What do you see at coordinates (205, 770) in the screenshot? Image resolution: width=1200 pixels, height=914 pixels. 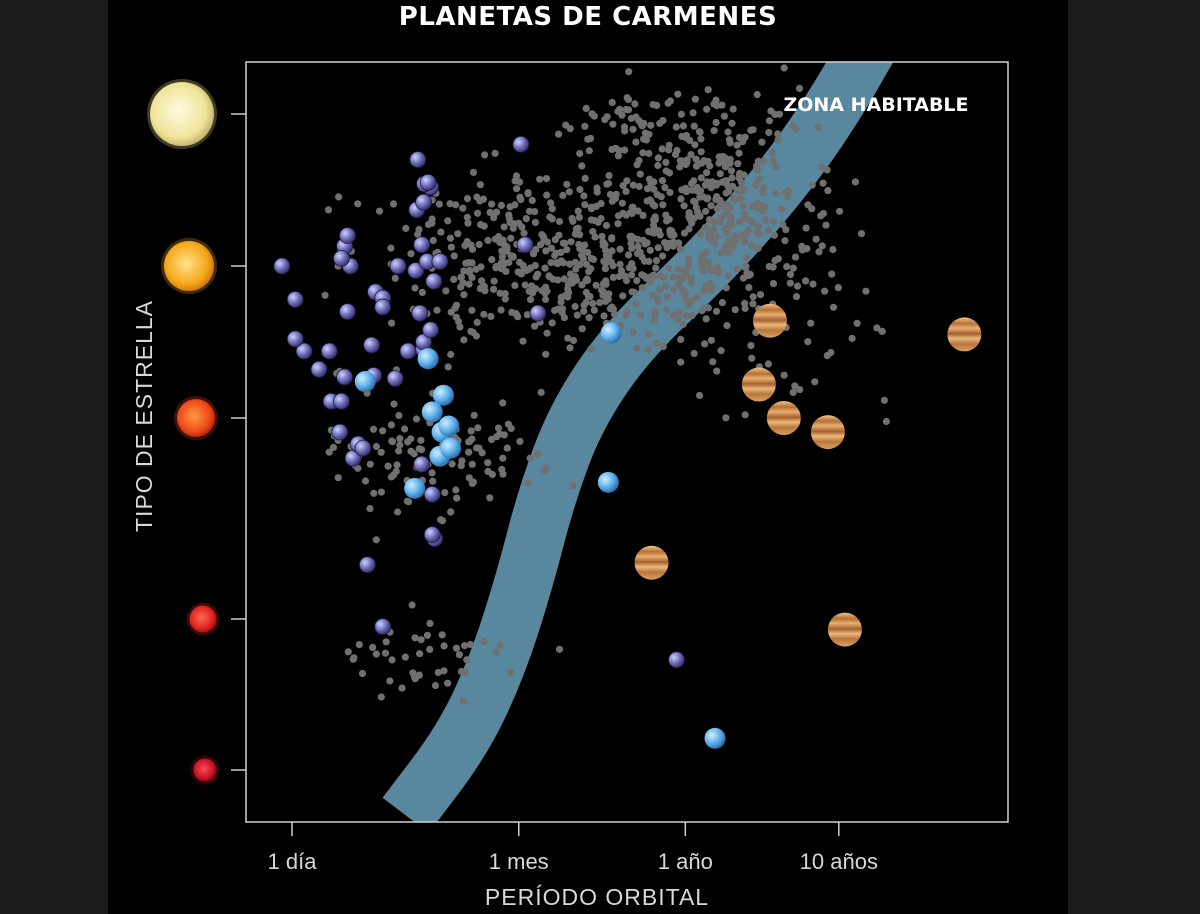 I see `star-type-icon` at bounding box center [205, 770].